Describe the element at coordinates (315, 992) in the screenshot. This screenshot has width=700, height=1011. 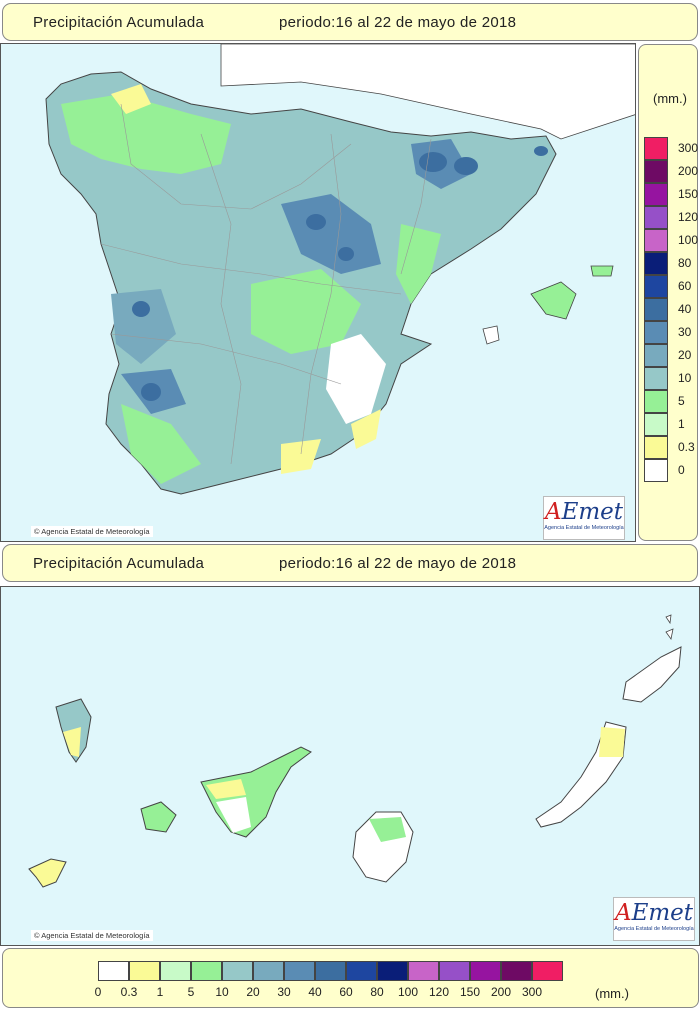
I see `bottom-legend-label-40: 40` at that location.